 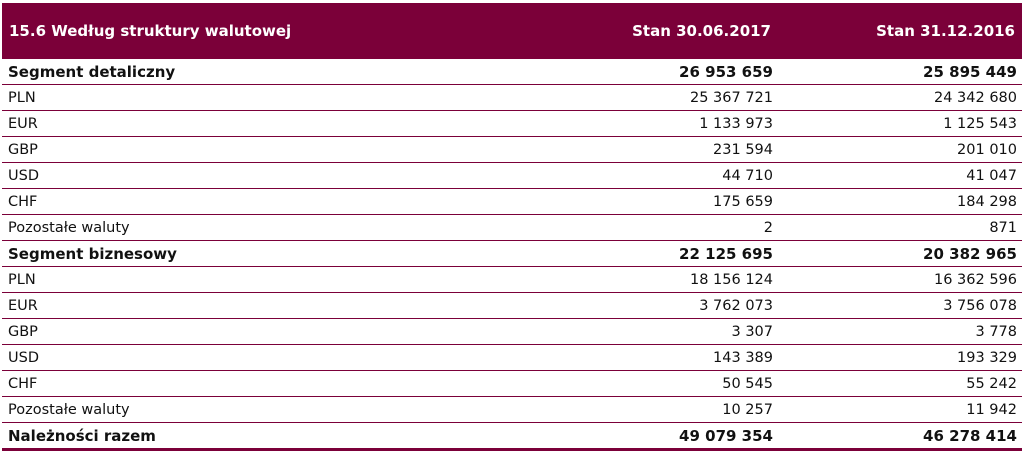 What do you see at coordinates (768, 227) in the screenshot?
I see `value-2017: 2` at bounding box center [768, 227].